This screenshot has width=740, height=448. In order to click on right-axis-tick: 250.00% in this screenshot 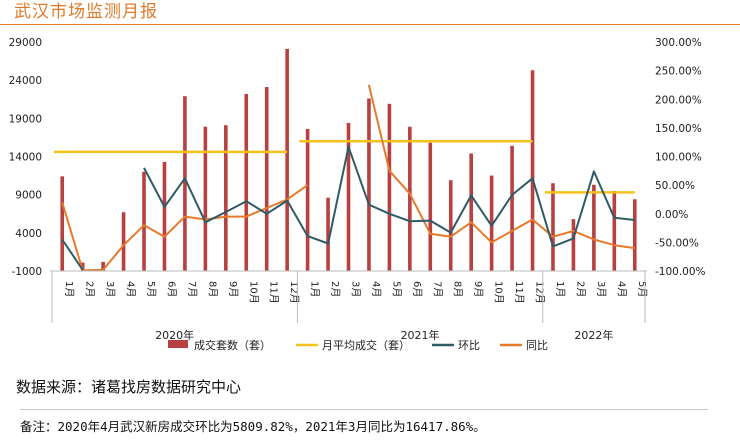, I will do `click(678, 72)`.